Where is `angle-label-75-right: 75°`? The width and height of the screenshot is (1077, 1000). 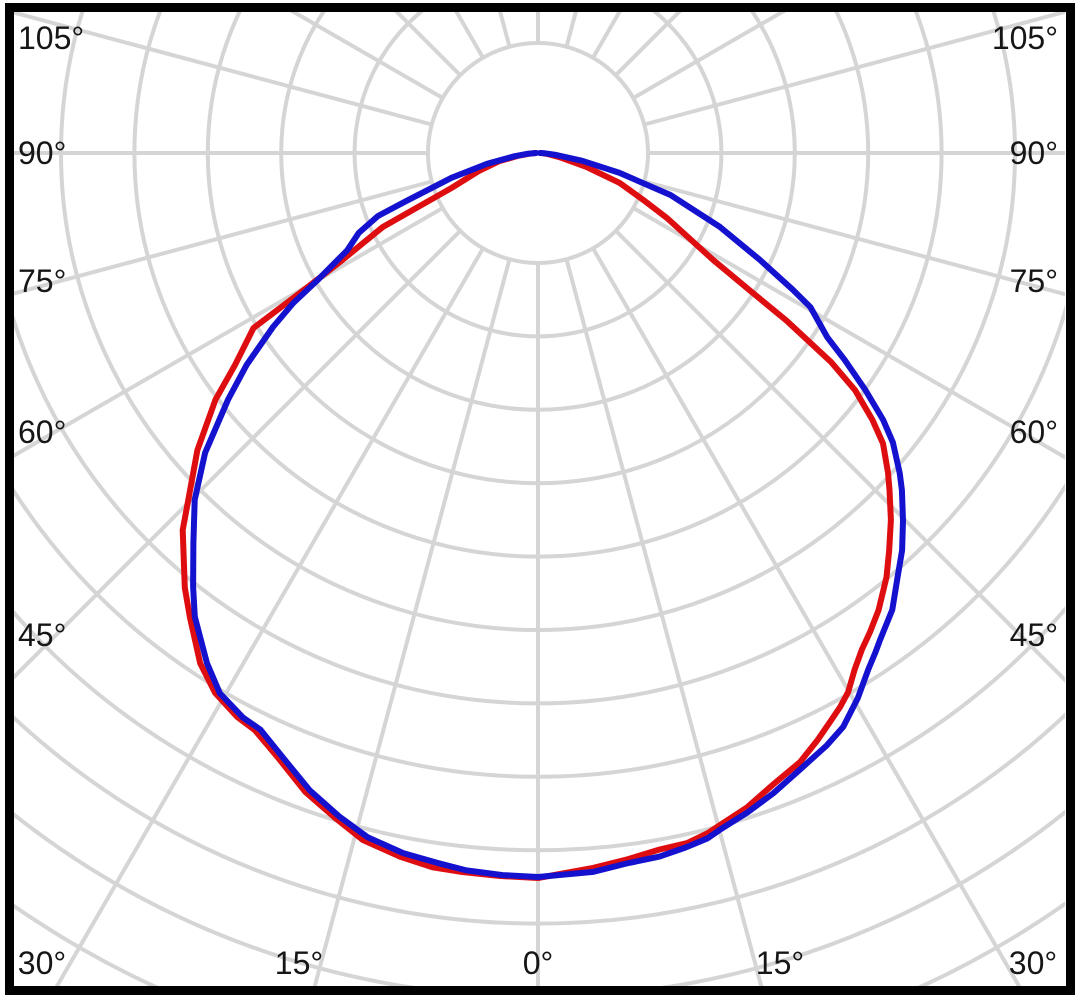 angle-label-75-right: 75° is located at coordinates (1034, 281).